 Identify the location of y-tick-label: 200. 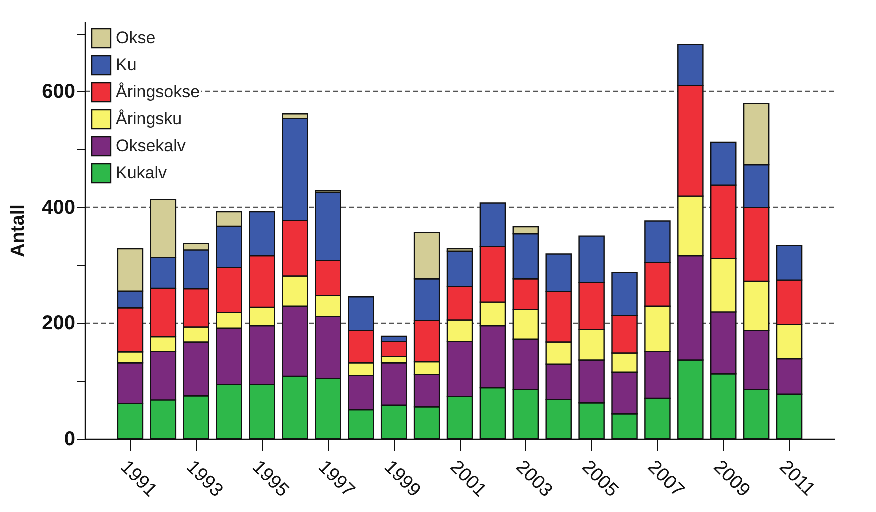
(59, 323).